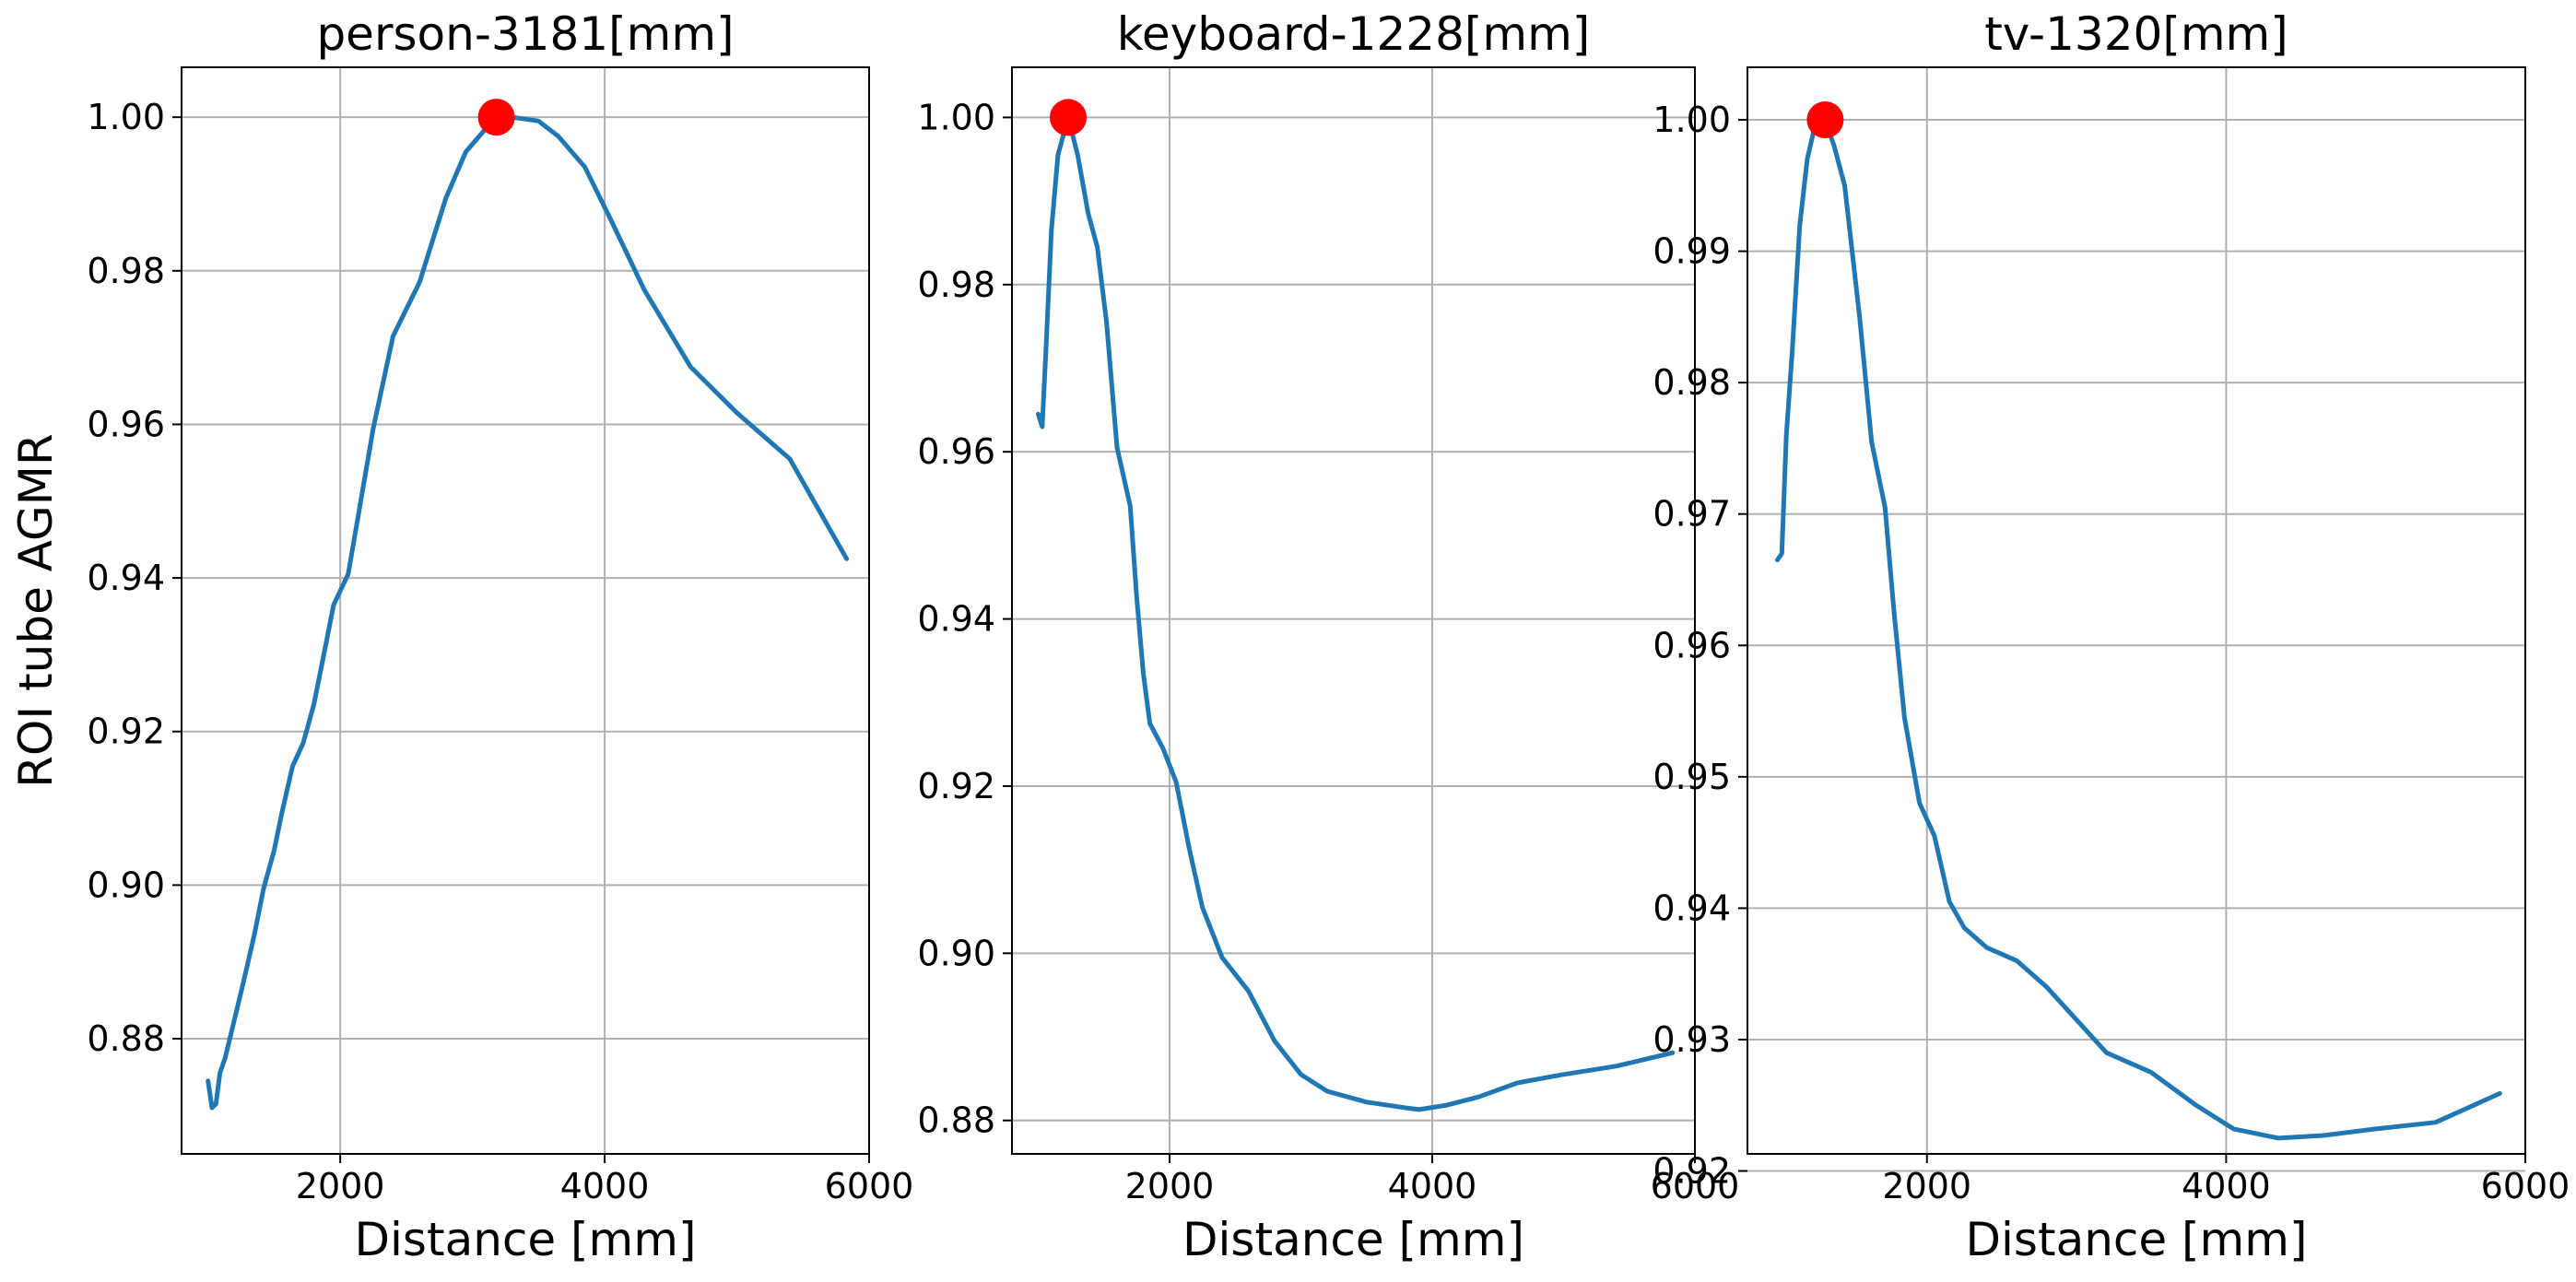 The width and height of the screenshot is (2576, 1282). I want to click on subplot-title: person-3181[mm], so click(525, 34).